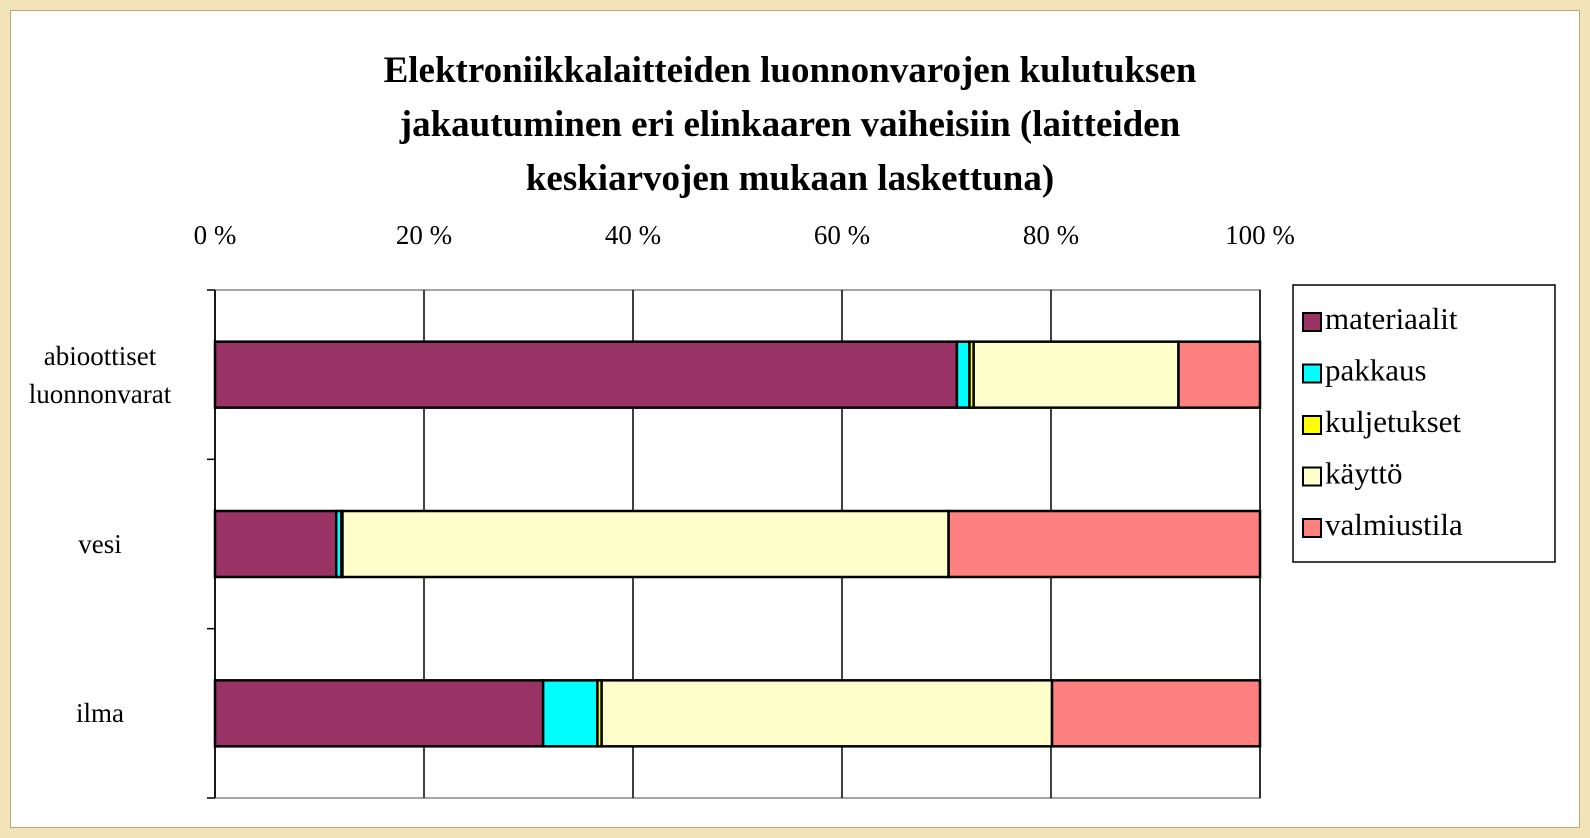  Describe the element at coordinates (215, 235) in the screenshot. I see `x-tick-label: 0 %` at that location.